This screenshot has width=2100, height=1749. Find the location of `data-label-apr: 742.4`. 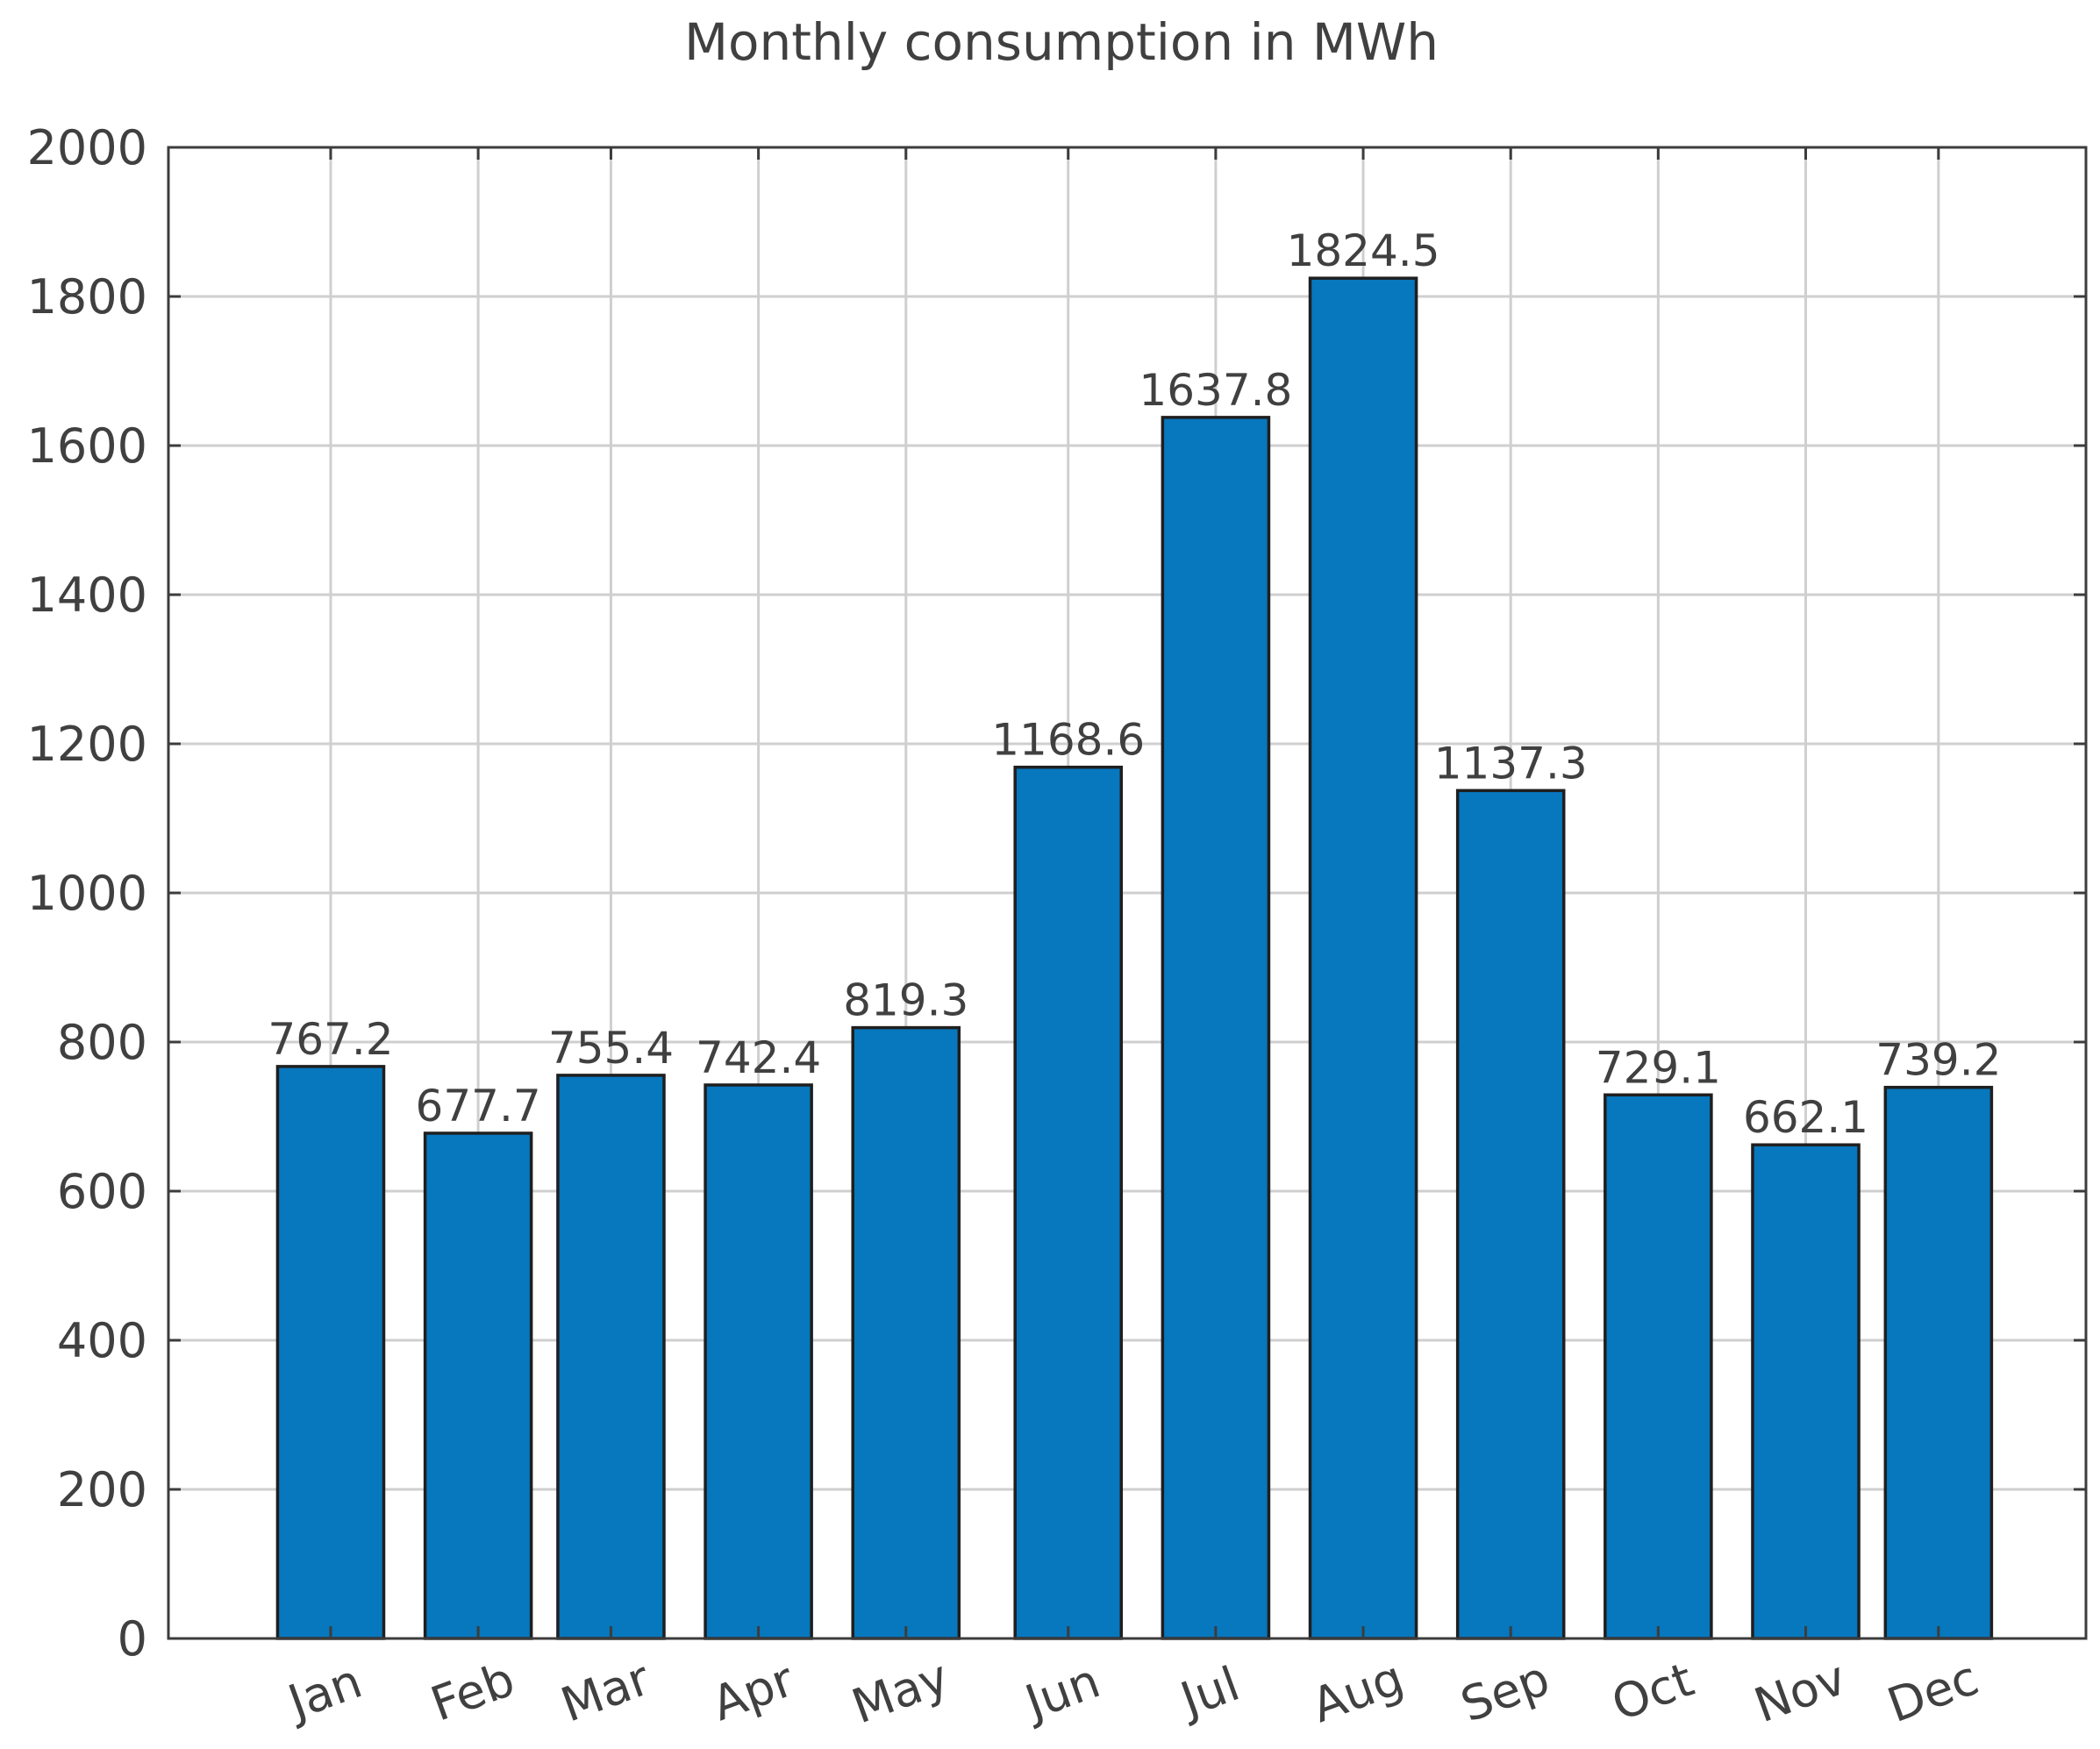

data-label-apr: 742.4 is located at coordinates (758, 1058).